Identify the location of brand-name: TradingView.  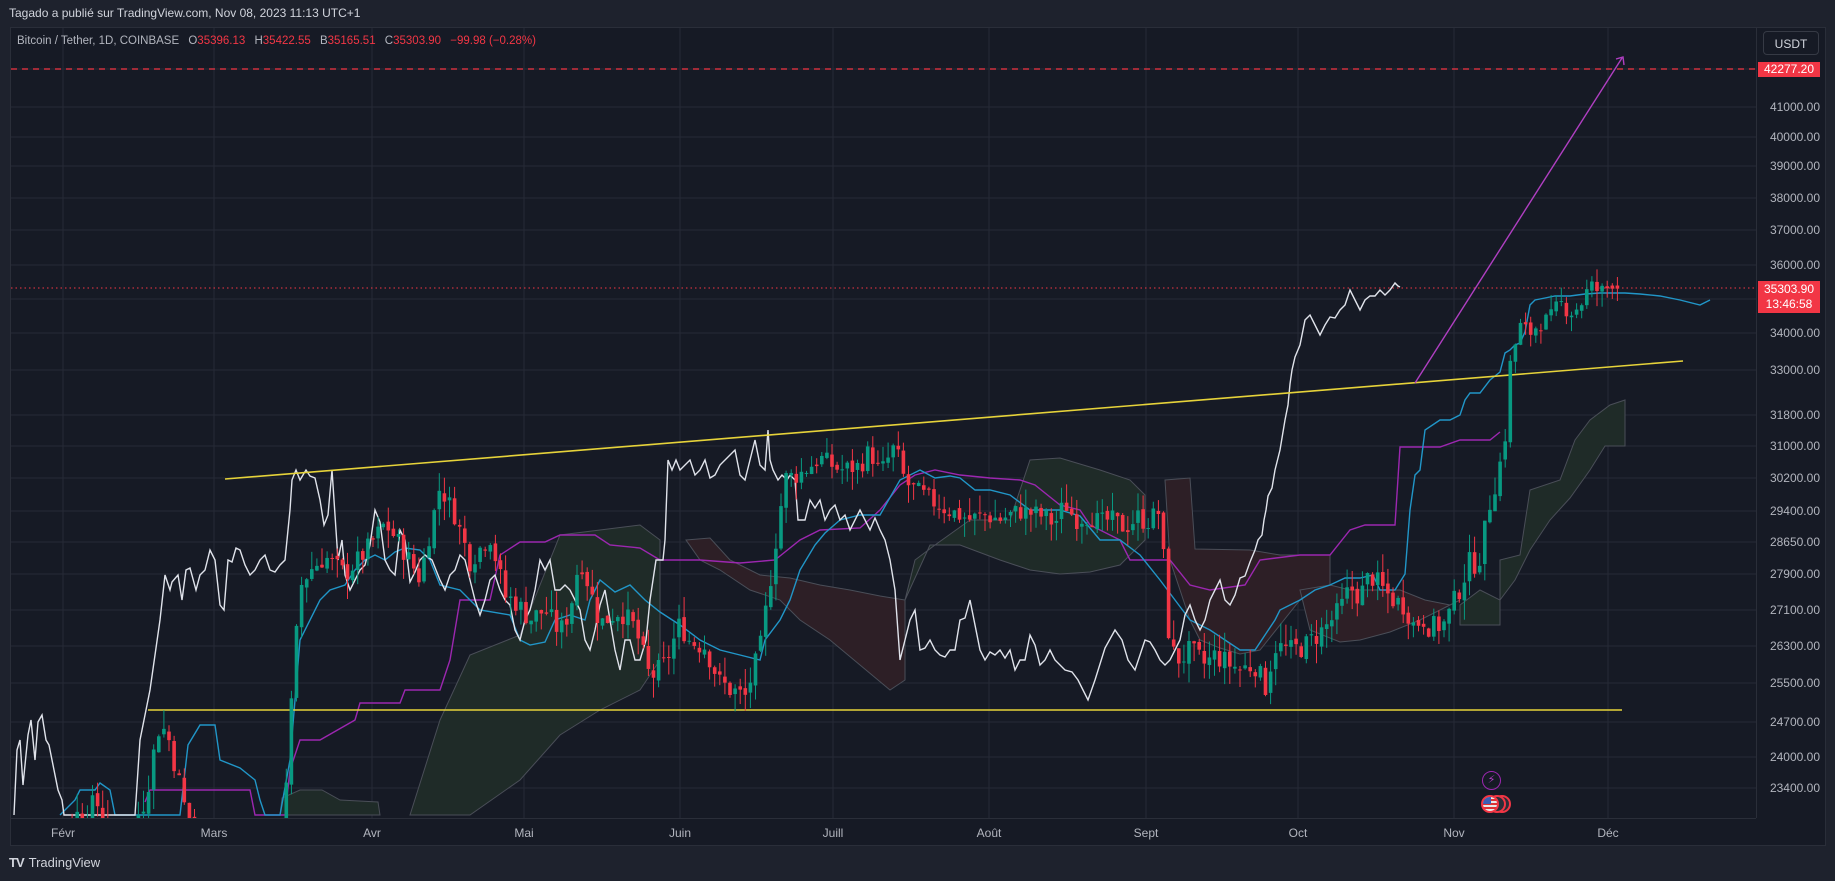
(64, 862).